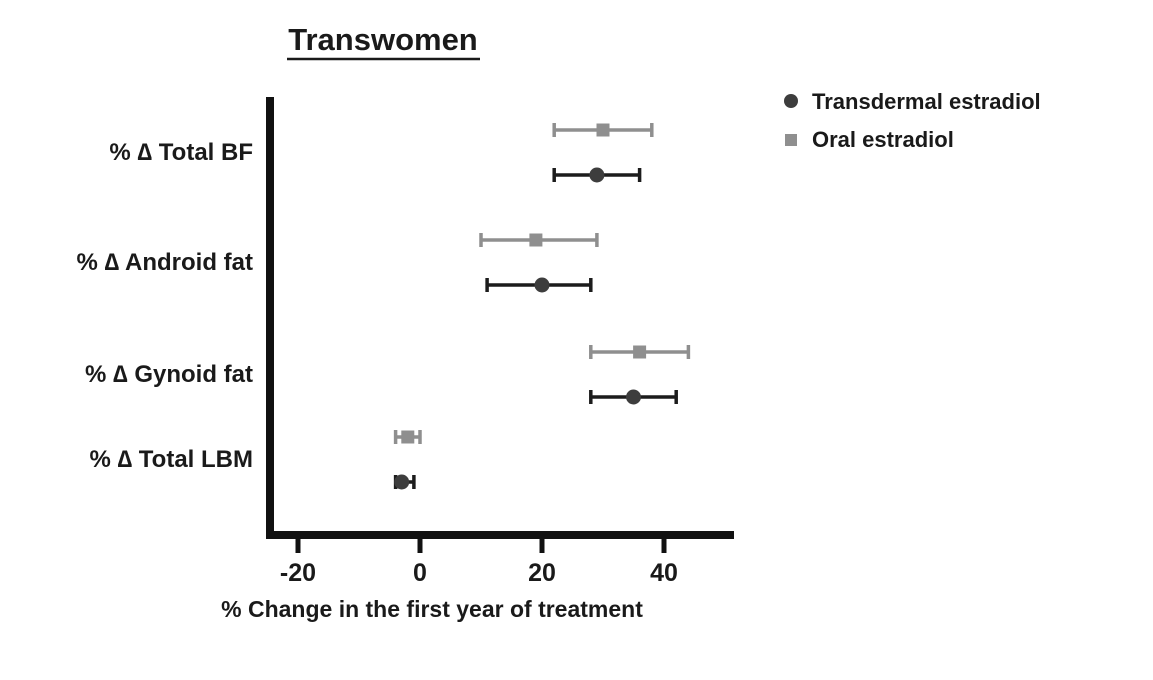 The image size is (1153, 680). Describe the element at coordinates (383, 39) in the screenshot. I see `chart-title: Transwomen` at that location.